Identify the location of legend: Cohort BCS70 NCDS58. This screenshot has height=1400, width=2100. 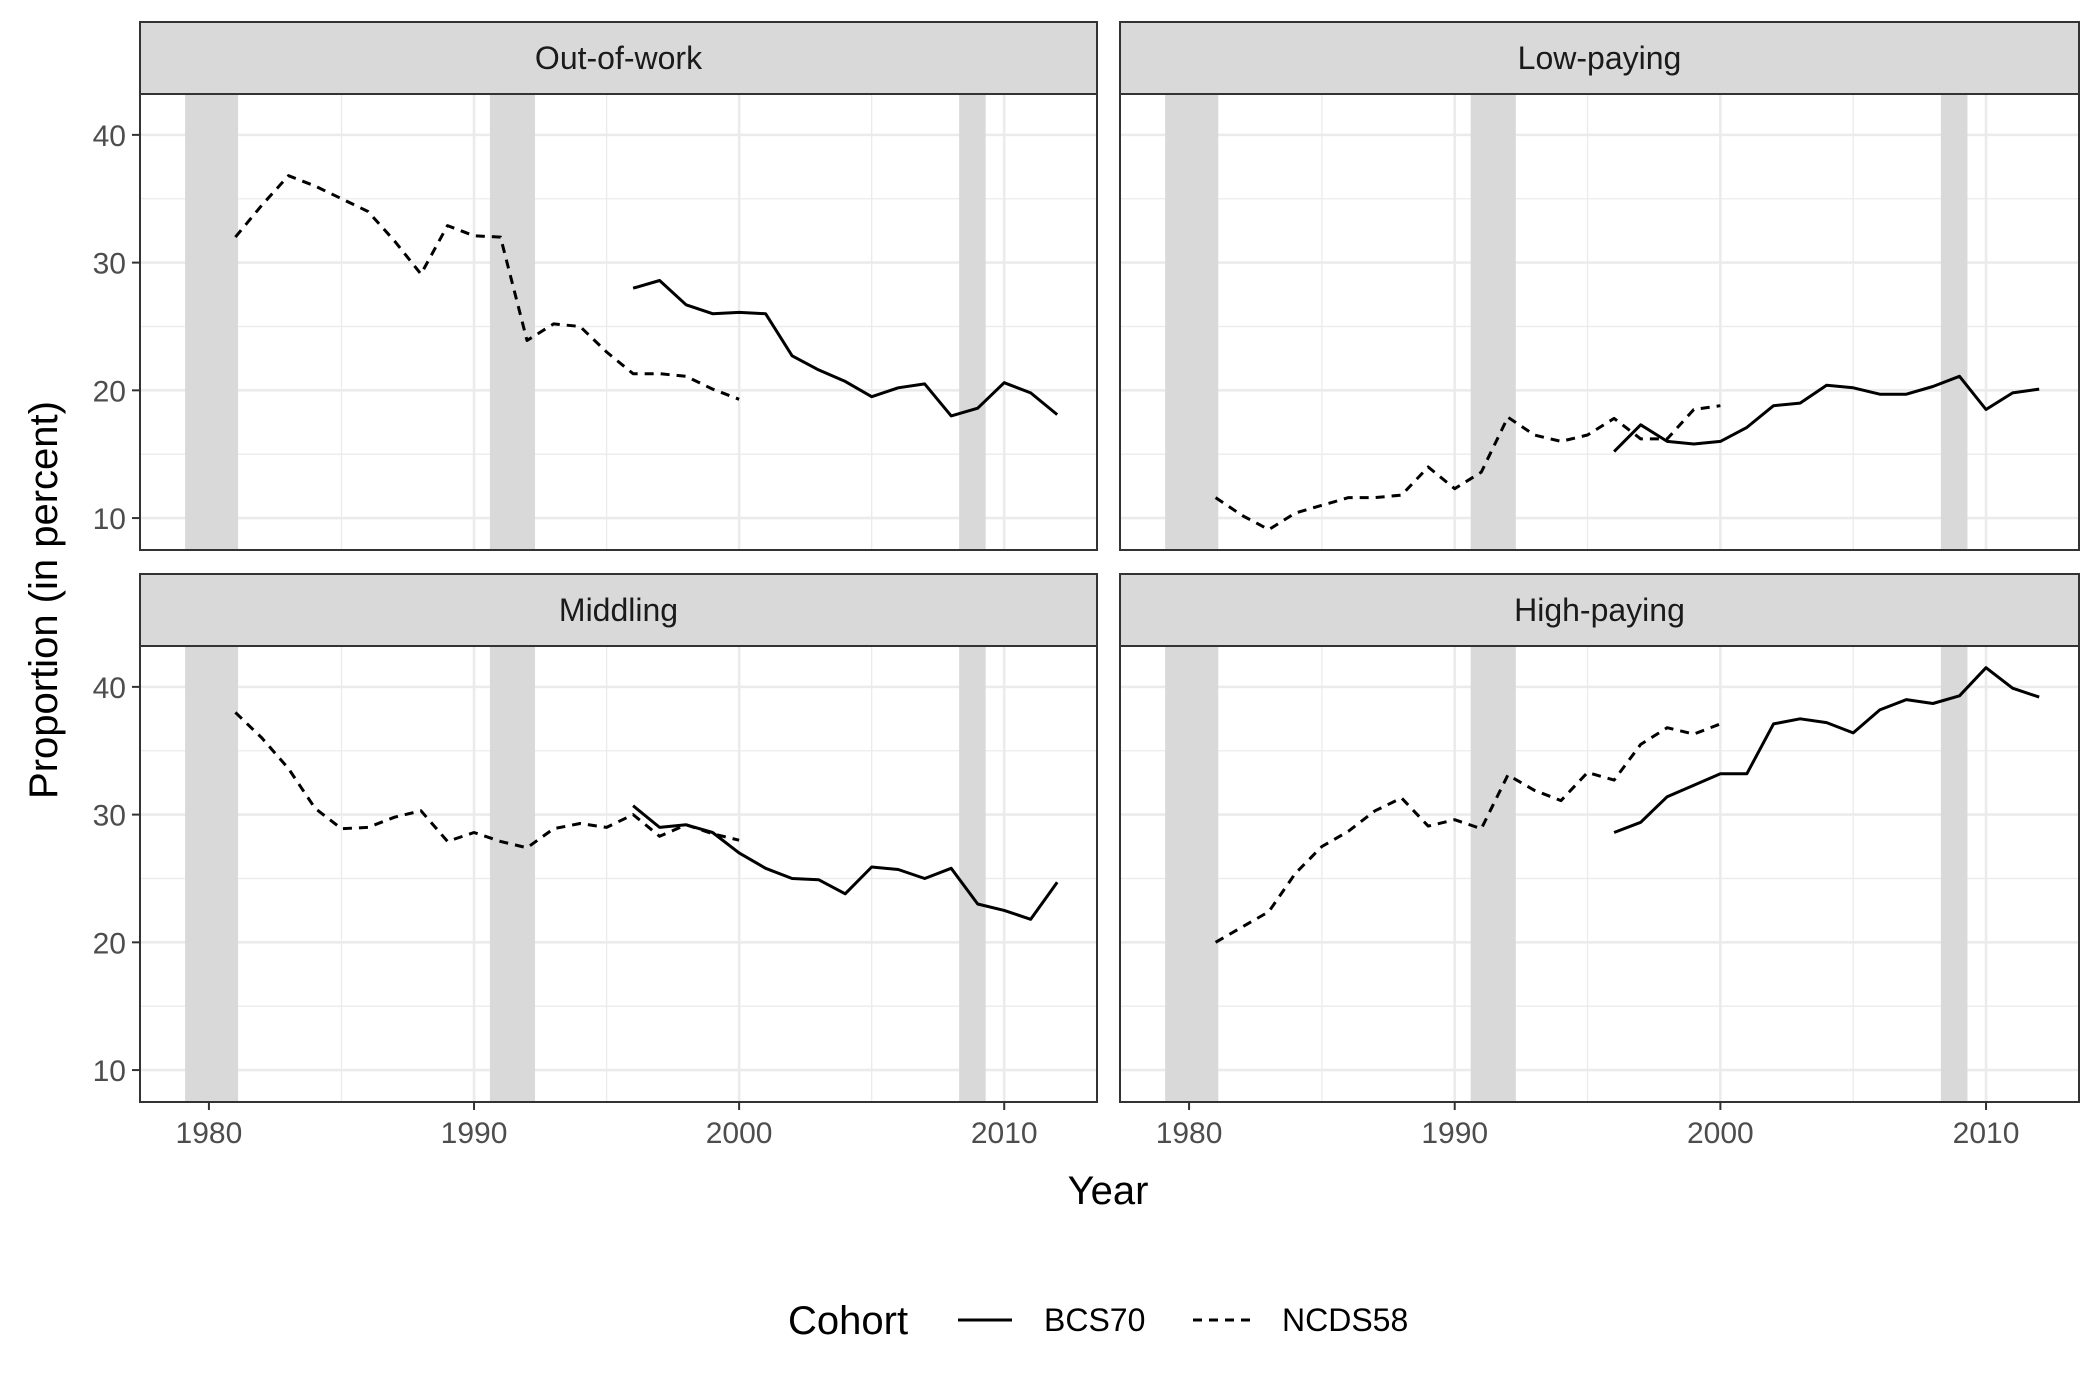
(1098, 1321).